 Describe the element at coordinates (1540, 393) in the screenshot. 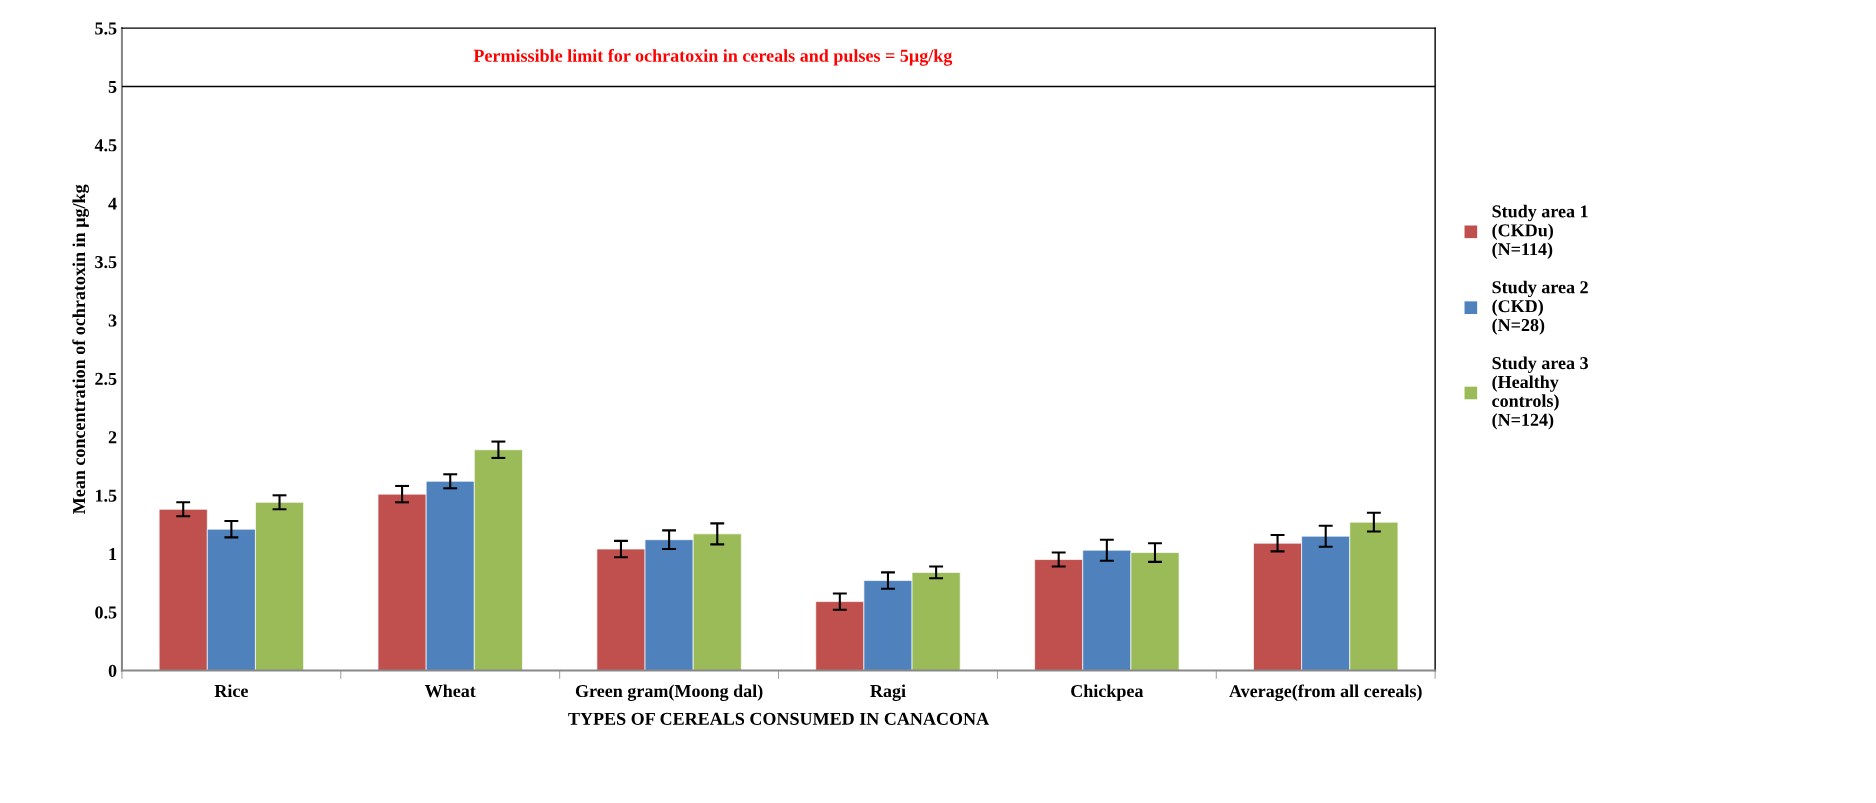

I see `legend-label: Study area 3 (Healthy controls) (N=124)` at that location.